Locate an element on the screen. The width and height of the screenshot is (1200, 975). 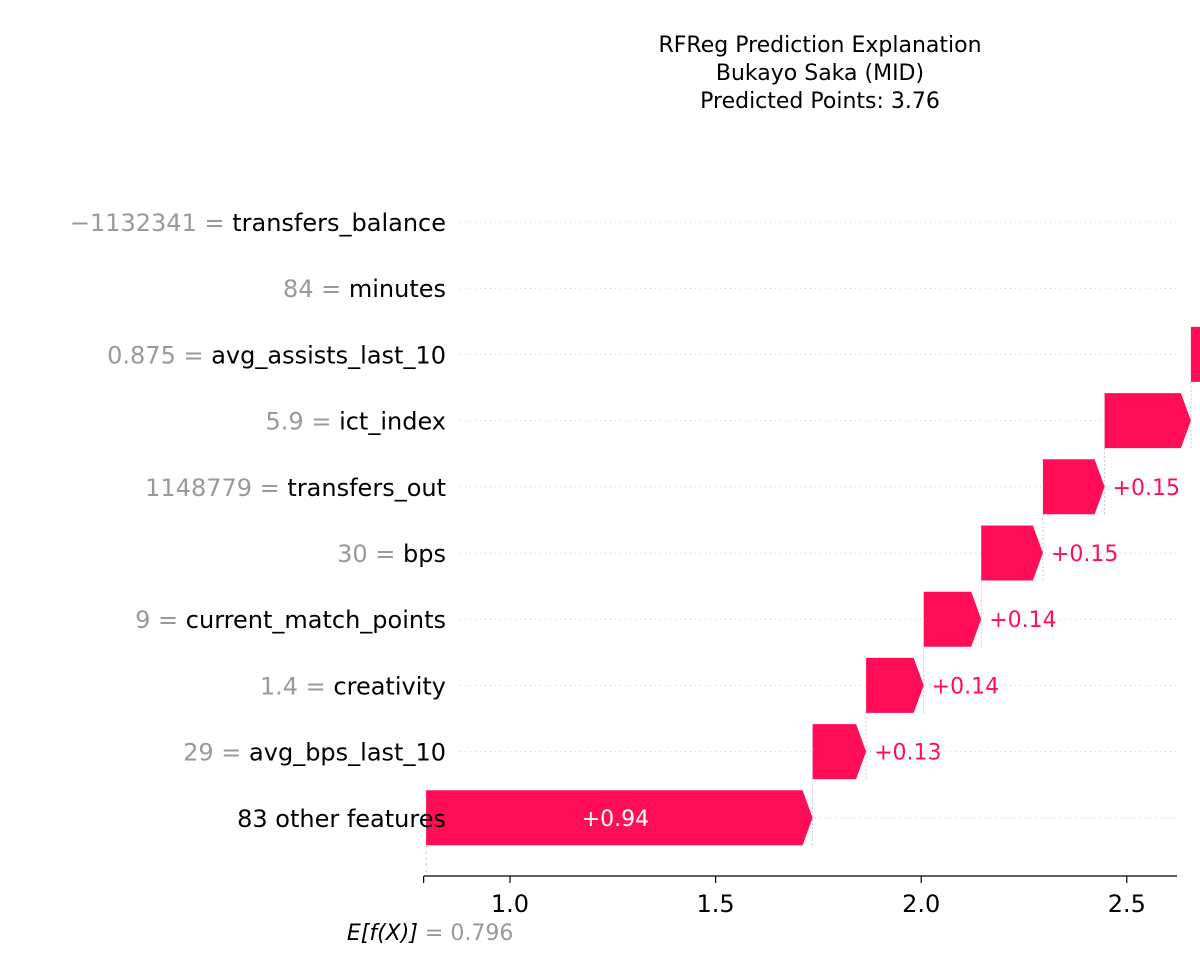
chart-title-line-2: Bukayo Saka (MID) is located at coordinates (820, 73).